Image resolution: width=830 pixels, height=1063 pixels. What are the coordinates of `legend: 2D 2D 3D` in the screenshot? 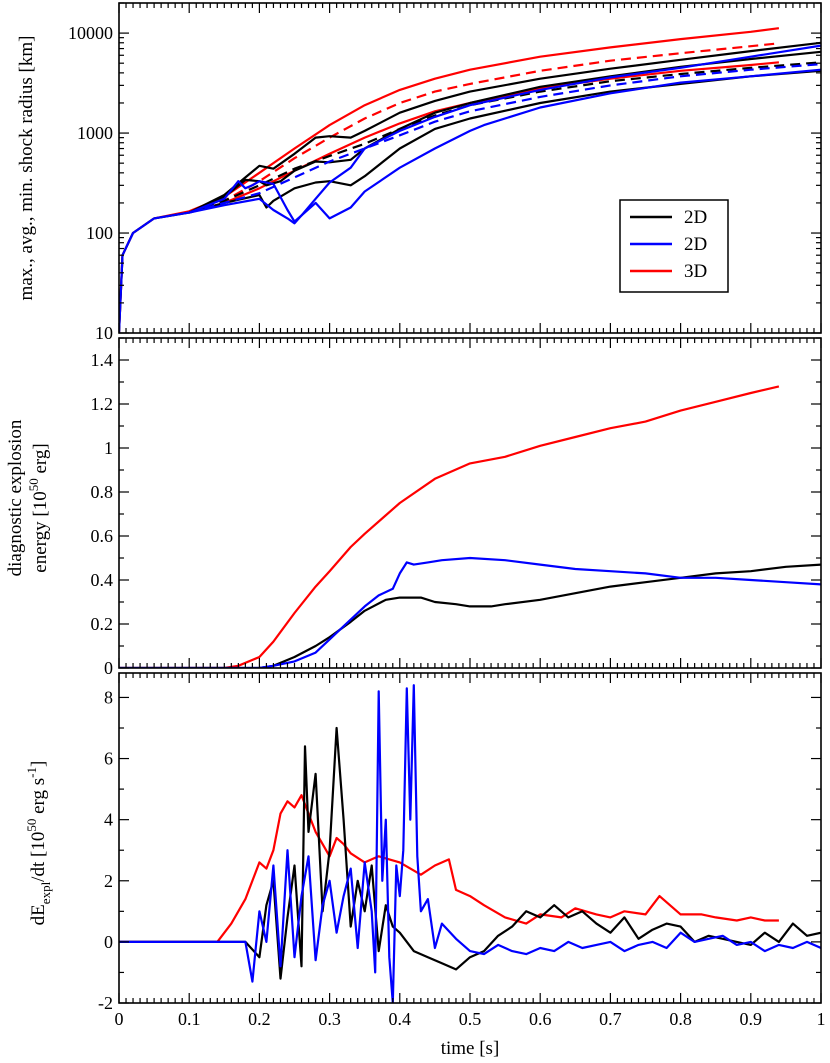 It's located at (674, 246).